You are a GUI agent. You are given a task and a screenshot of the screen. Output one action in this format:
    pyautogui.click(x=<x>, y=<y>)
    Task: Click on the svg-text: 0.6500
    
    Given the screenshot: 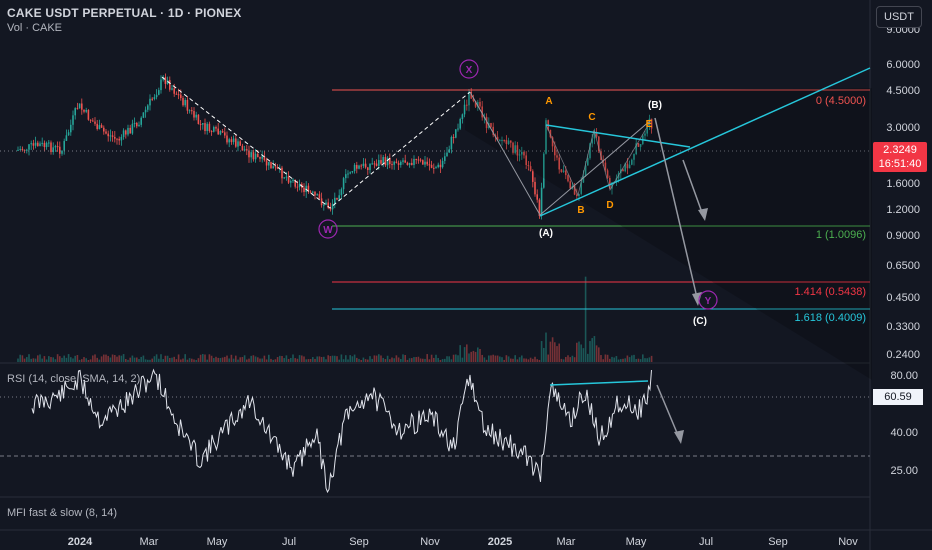 What is the action you would take?
    pyautogui.click(x=903, y=266)
    